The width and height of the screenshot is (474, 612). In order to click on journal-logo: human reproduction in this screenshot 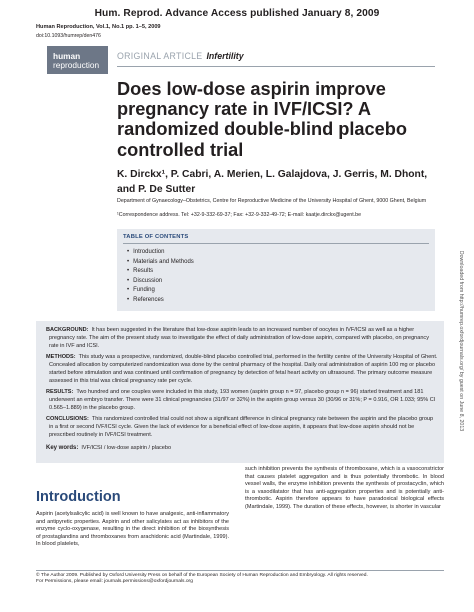, I will do `click(77, 60)`.